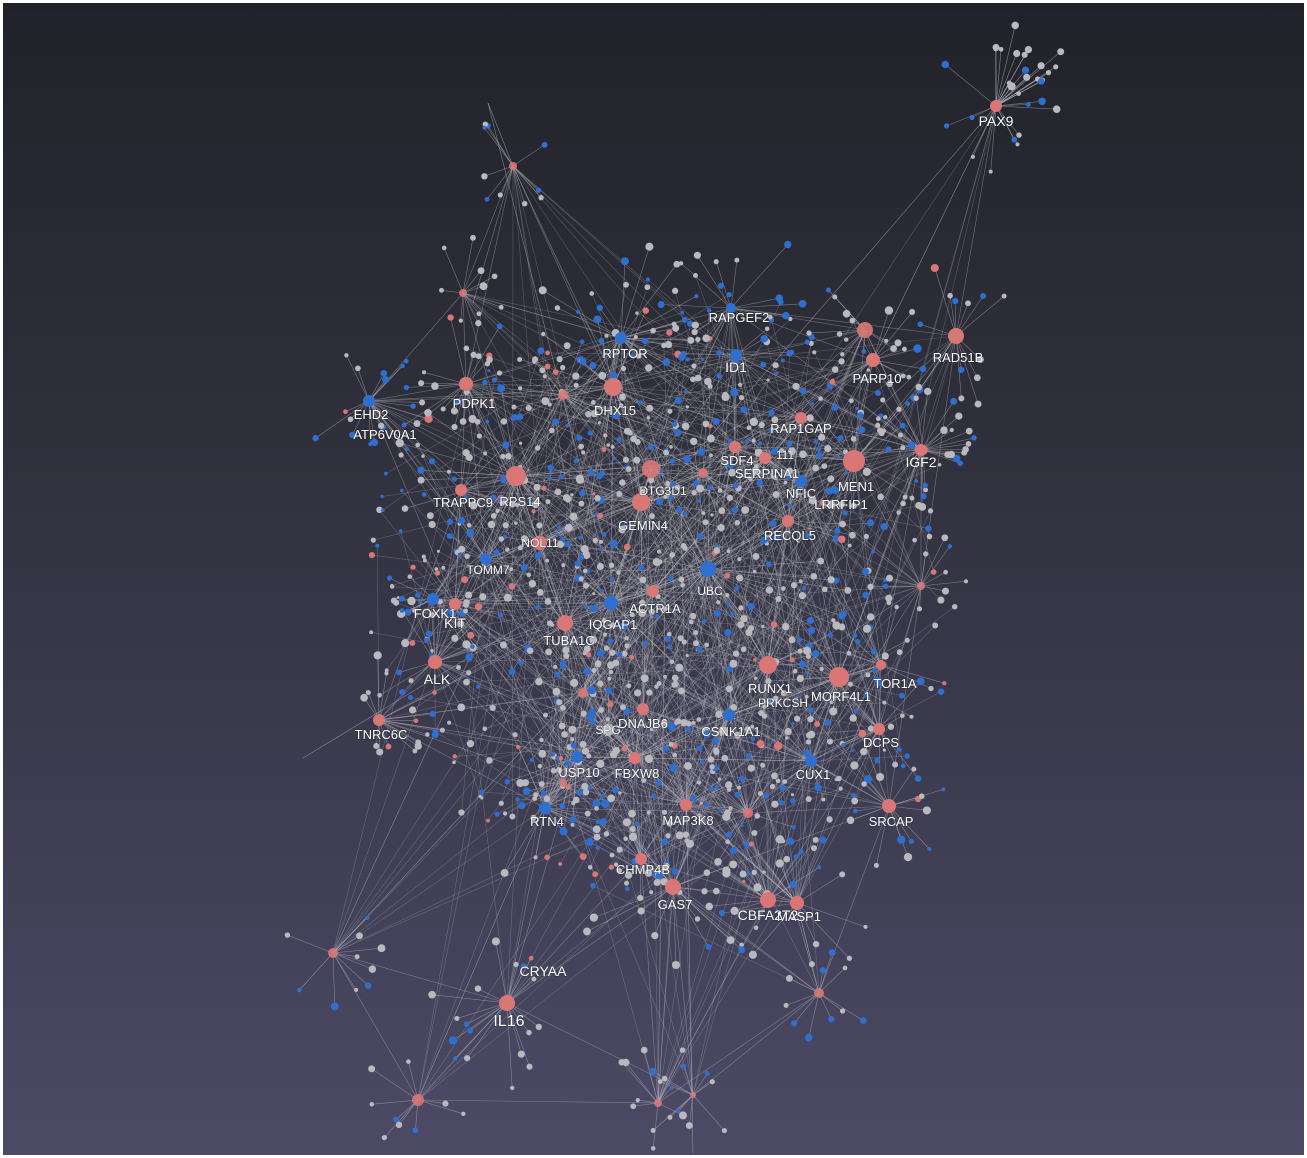 The height and width of the screenshot is (1158, 1307). I want to click on gene-node-il16, so click(507, 1003).